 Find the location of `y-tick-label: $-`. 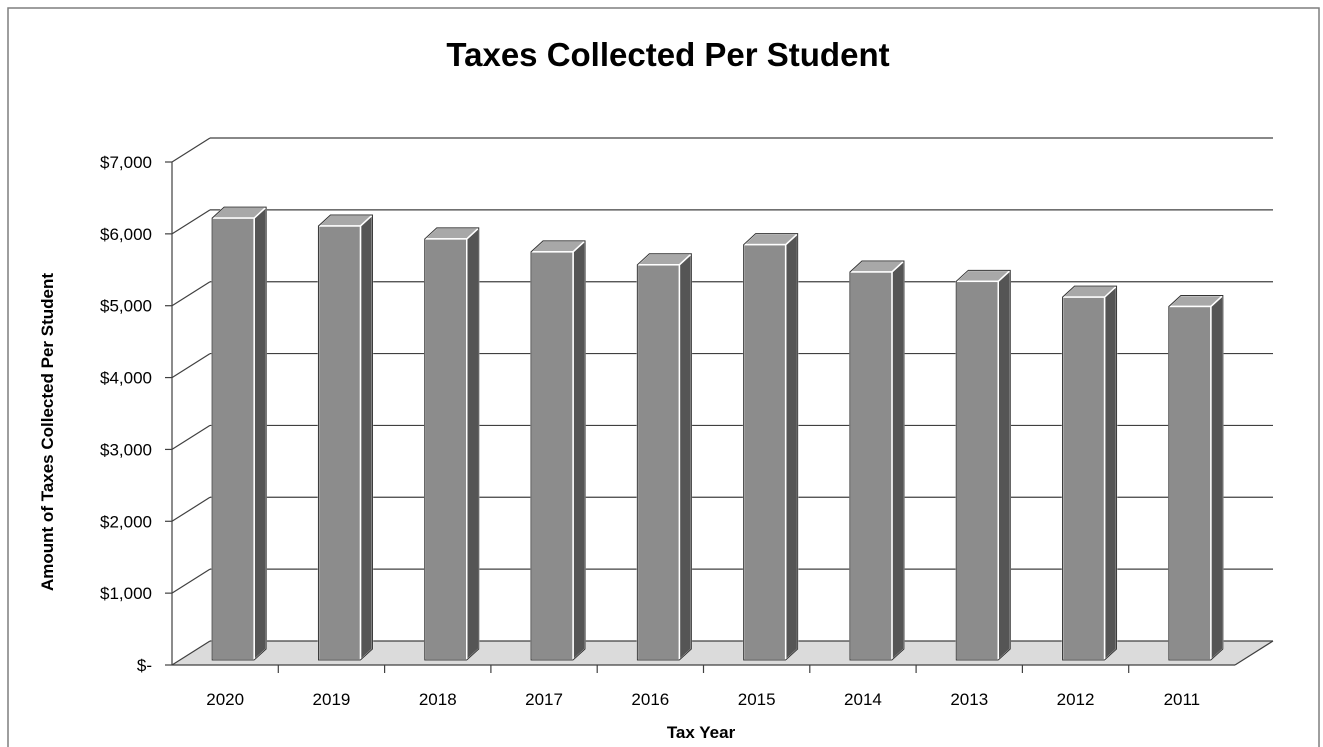

y-tick-label: $- is located at coordinates (144, 665).